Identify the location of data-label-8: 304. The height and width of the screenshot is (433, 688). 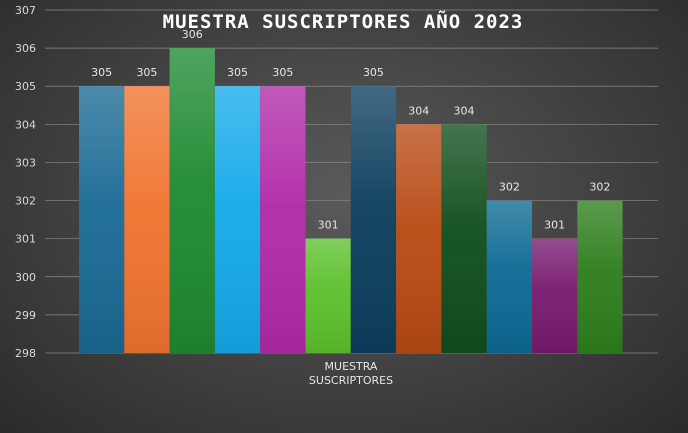
(418, 110).